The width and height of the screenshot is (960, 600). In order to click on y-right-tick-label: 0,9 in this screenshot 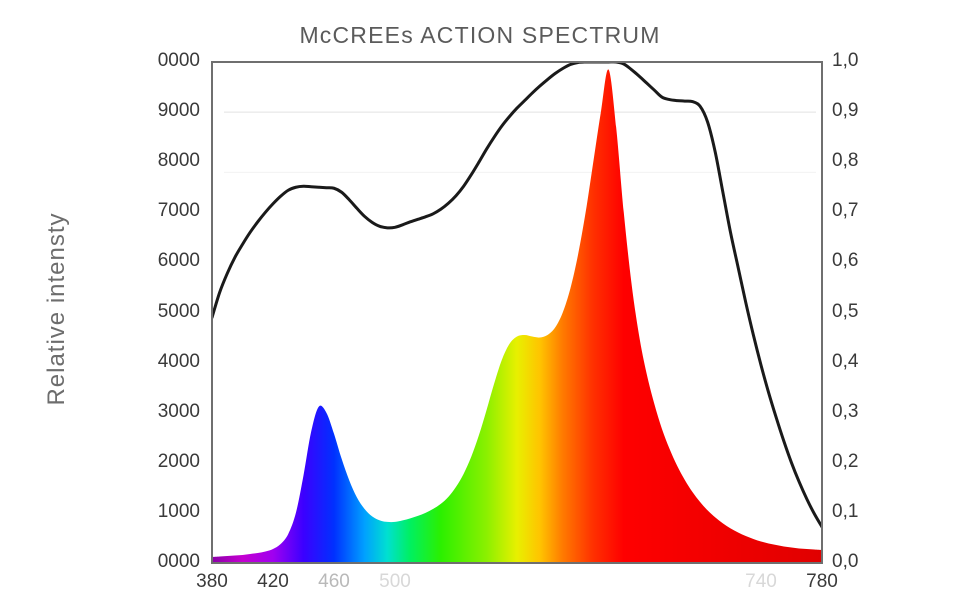, I will do `click(845, 111)`.